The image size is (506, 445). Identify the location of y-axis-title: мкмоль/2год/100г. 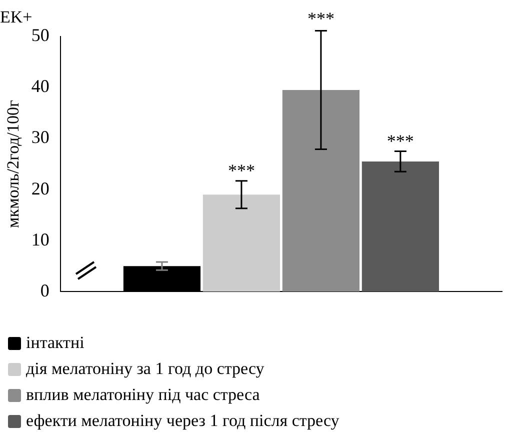
(13, 164).